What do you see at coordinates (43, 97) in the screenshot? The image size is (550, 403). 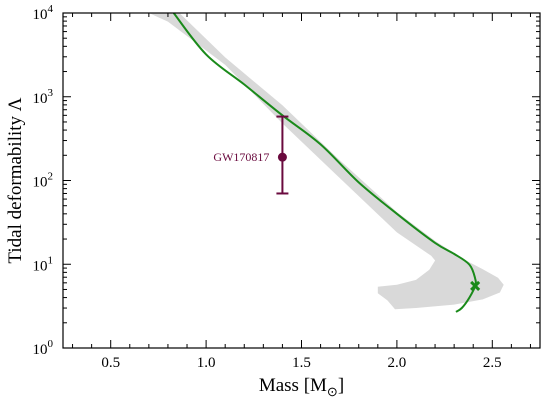 I see `y-tick-label: 10³` at bounding box center [43, 97].